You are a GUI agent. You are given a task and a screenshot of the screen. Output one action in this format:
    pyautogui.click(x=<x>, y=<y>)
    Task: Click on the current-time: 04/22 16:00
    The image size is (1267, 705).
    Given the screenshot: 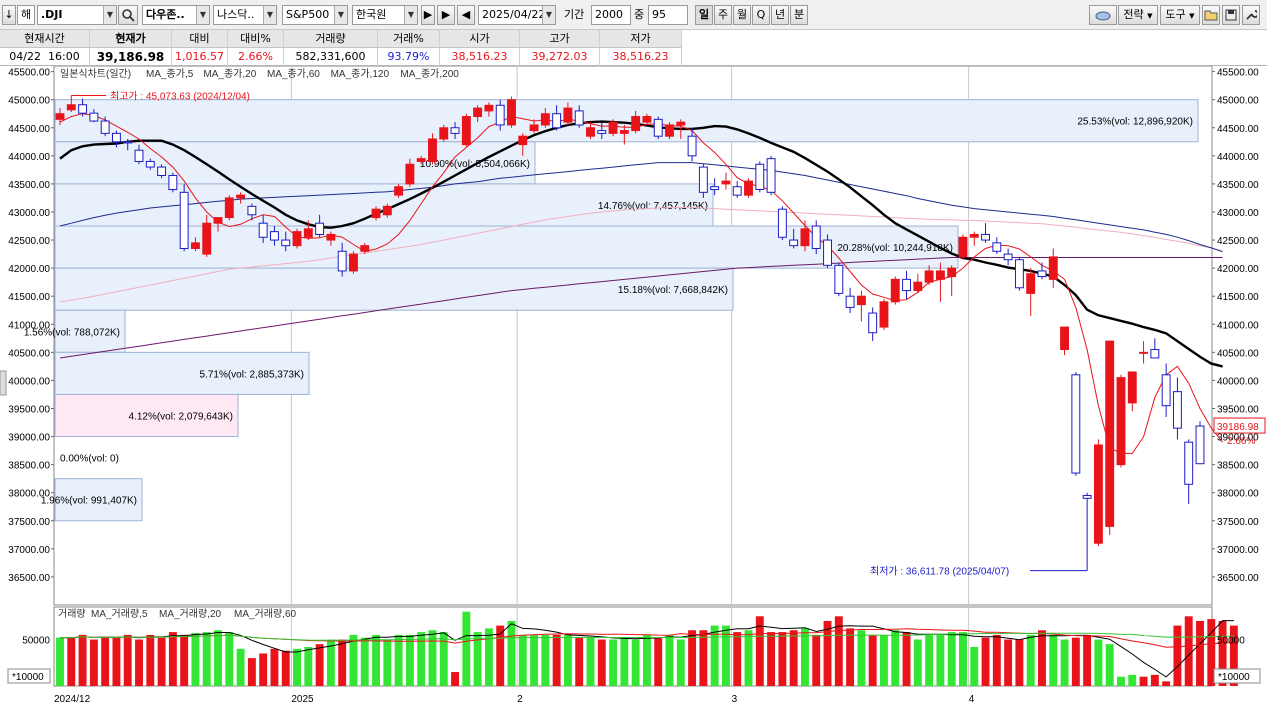 What is the action you would take?
    pyautogui.click(x=45, y=57)
    